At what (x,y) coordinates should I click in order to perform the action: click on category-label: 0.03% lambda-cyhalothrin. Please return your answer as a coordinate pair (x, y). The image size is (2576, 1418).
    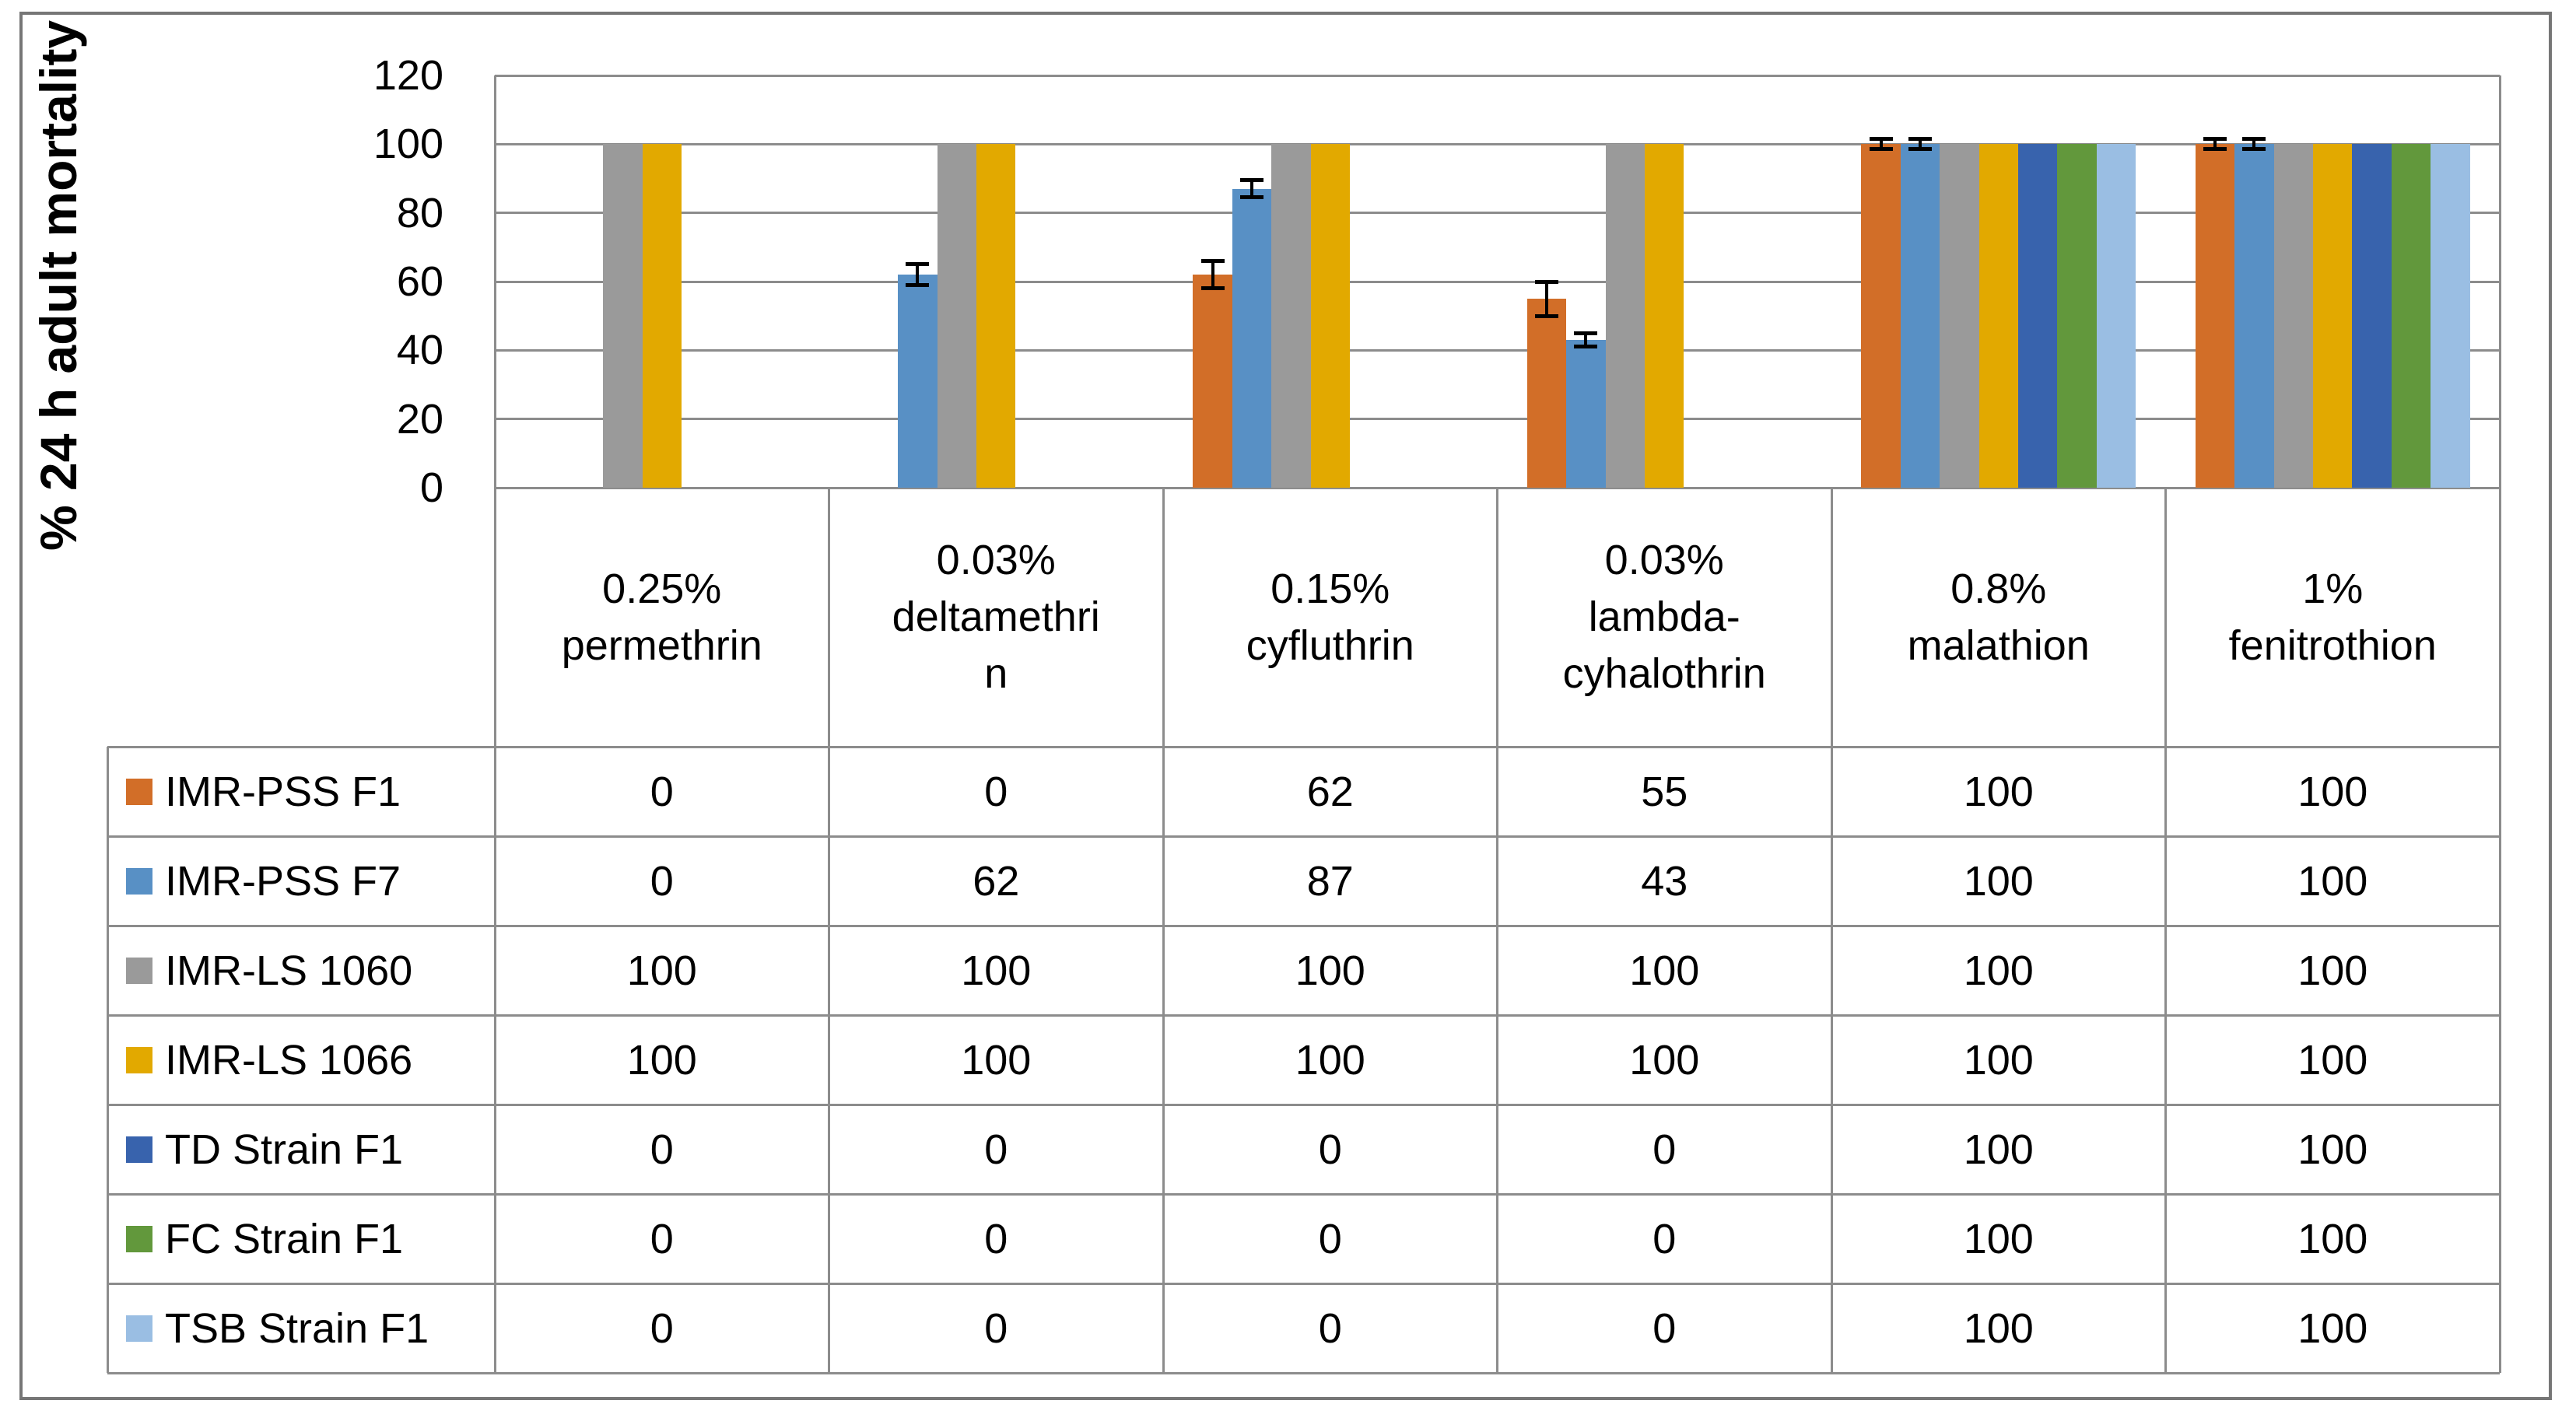
    Looking at the image, I should click on (1665, 617).